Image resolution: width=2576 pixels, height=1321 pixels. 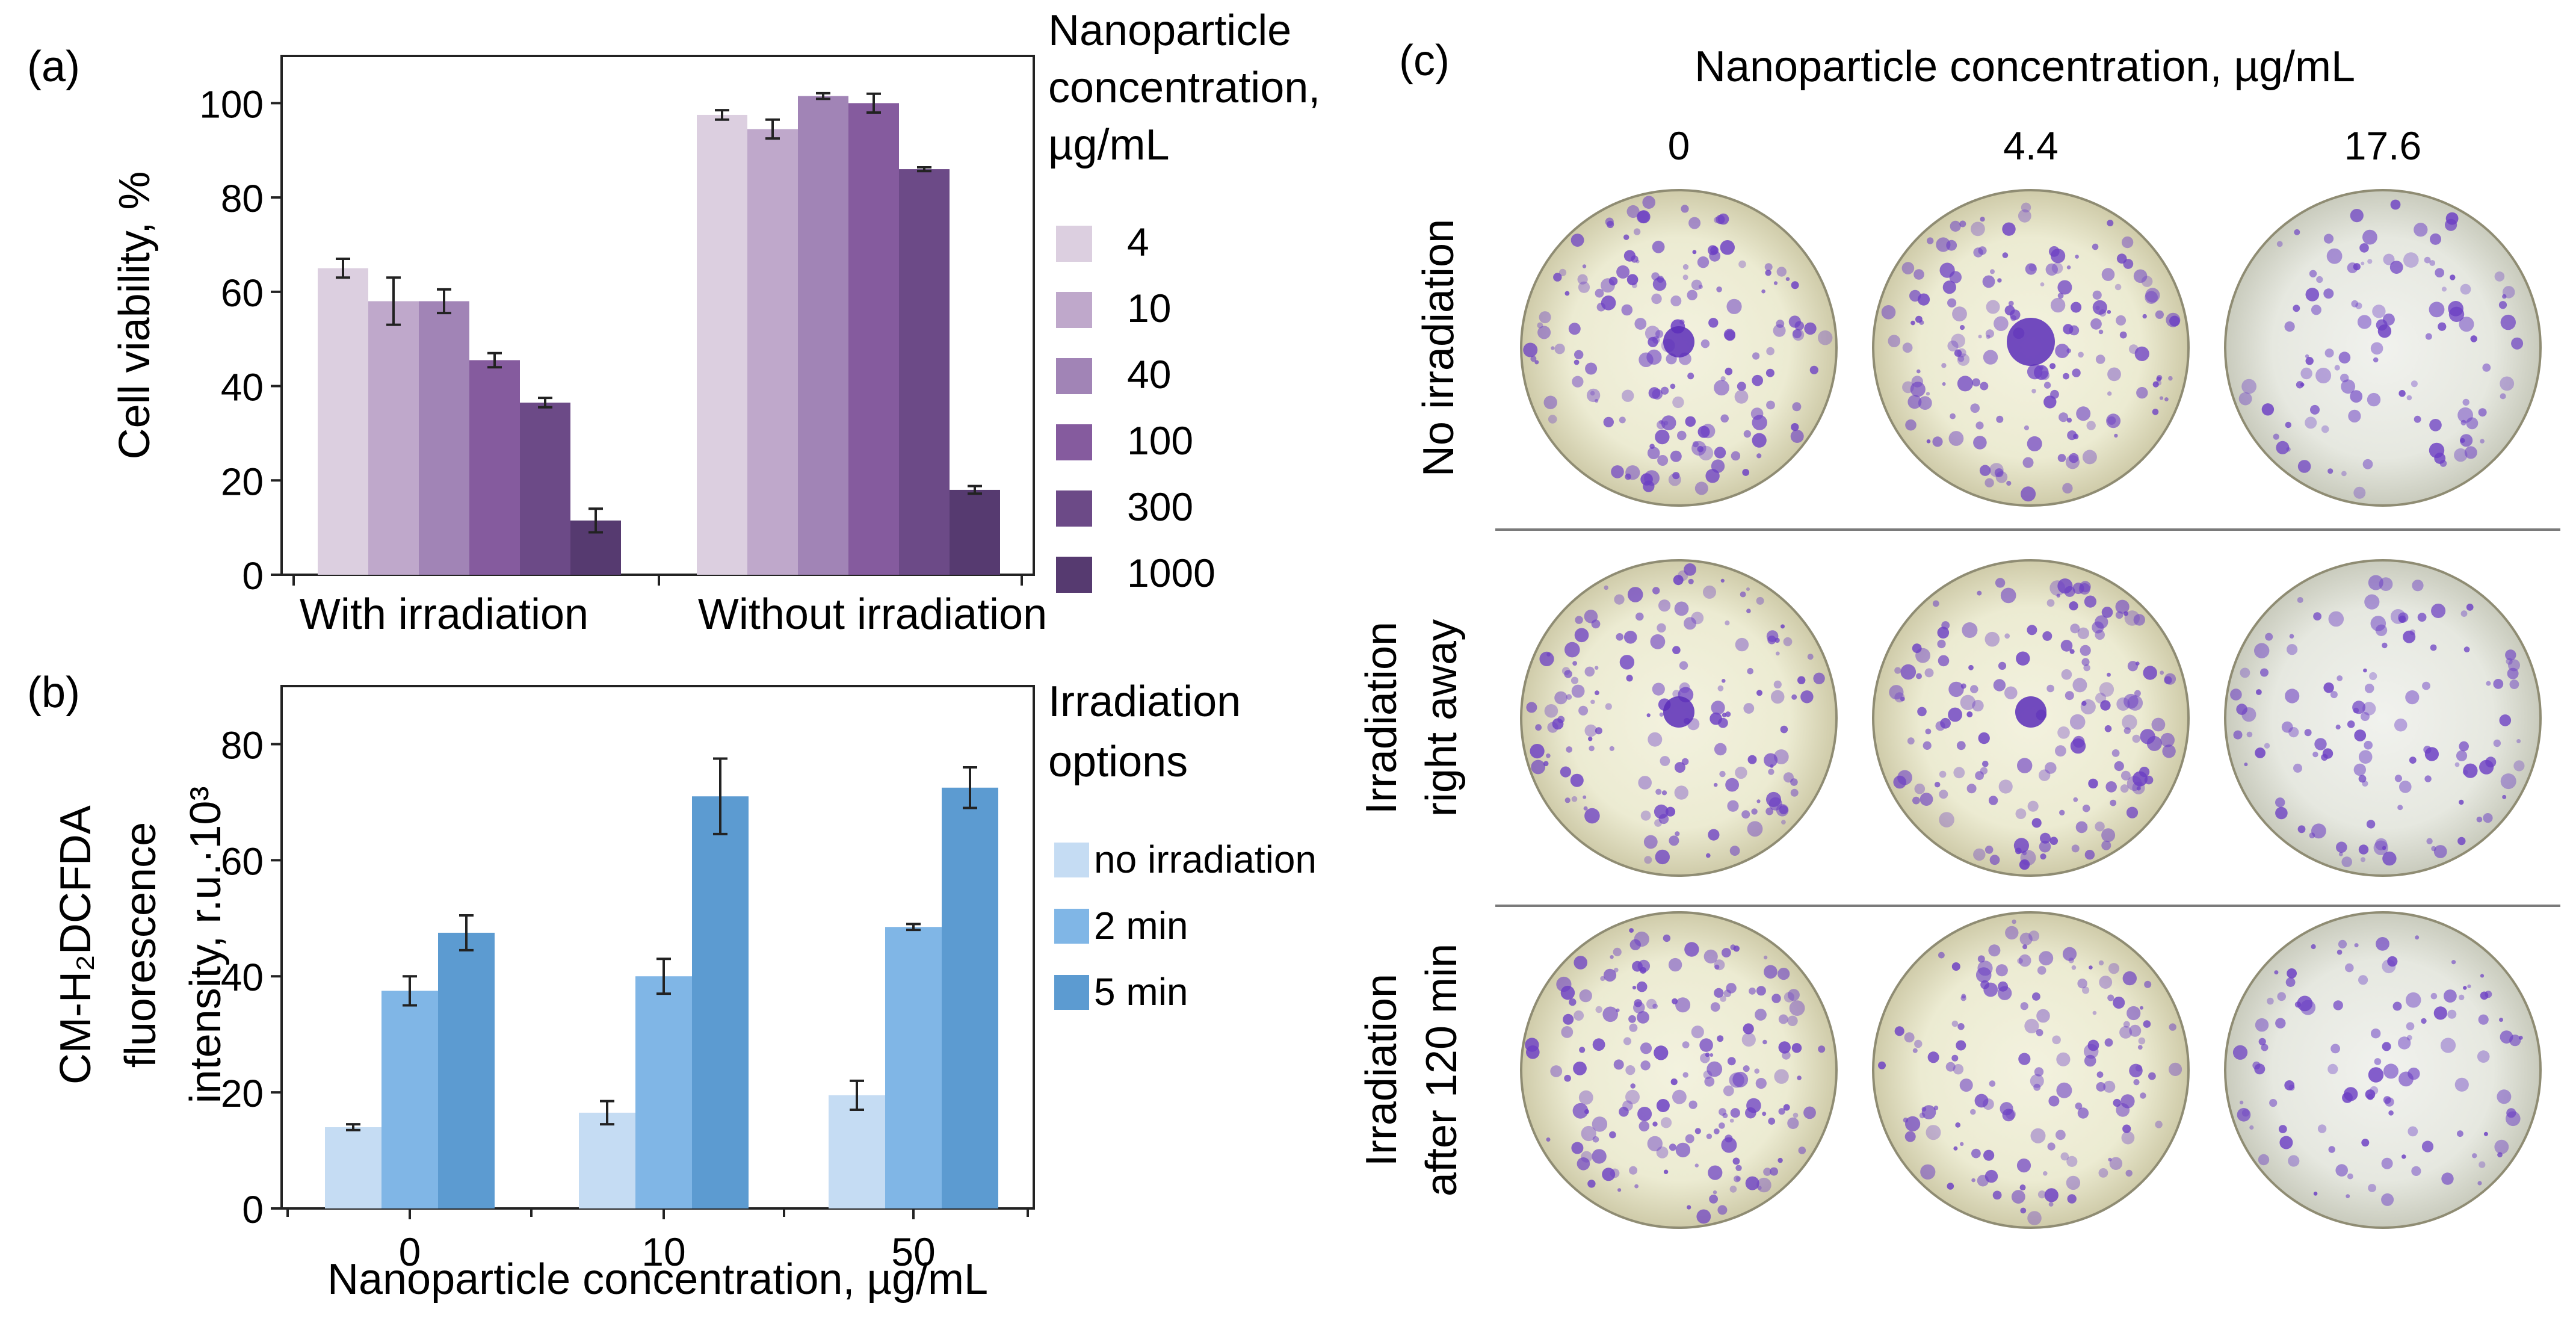 What do you see at coordinates (2030, 712) in the screenshot?
I see `central-colony-cluster` at bounding box center [2030, 712].